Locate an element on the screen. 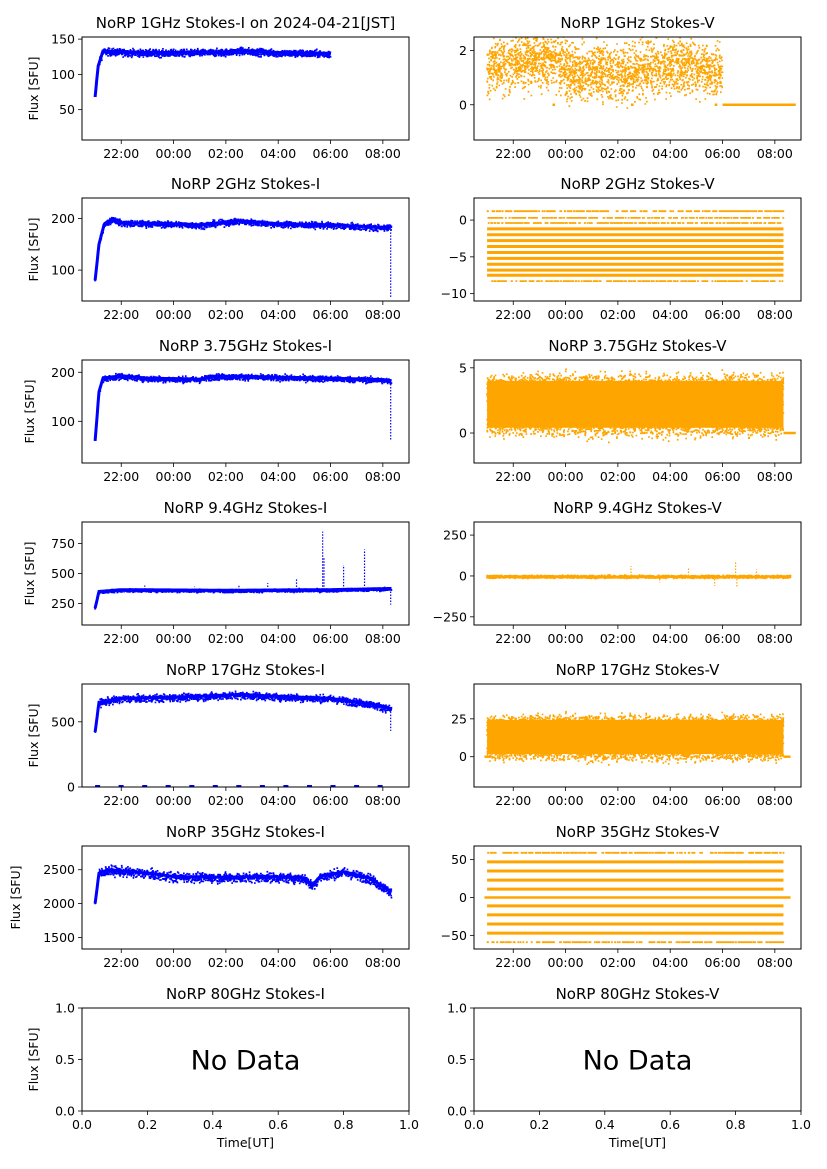 The height and width of the screenshot is (1169, 827). subplot-title: NoRP 80GHz Stokes-I is located at coordinates (245, 994).